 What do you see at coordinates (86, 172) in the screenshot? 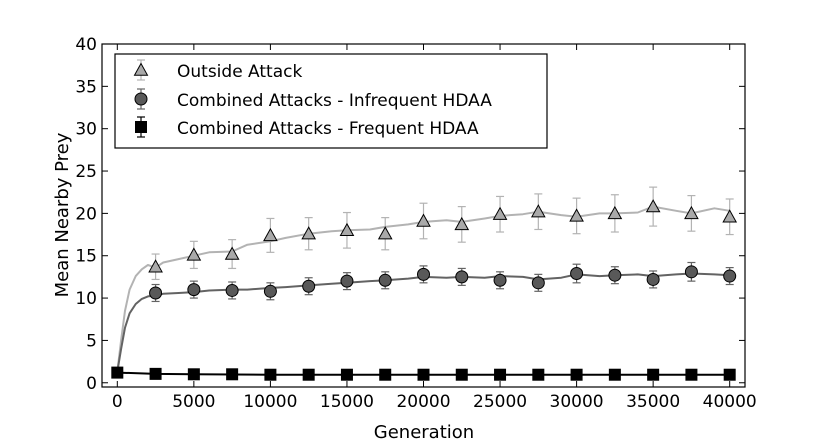
I see `y-tick-label: 25` at bounding box center [86, 172].